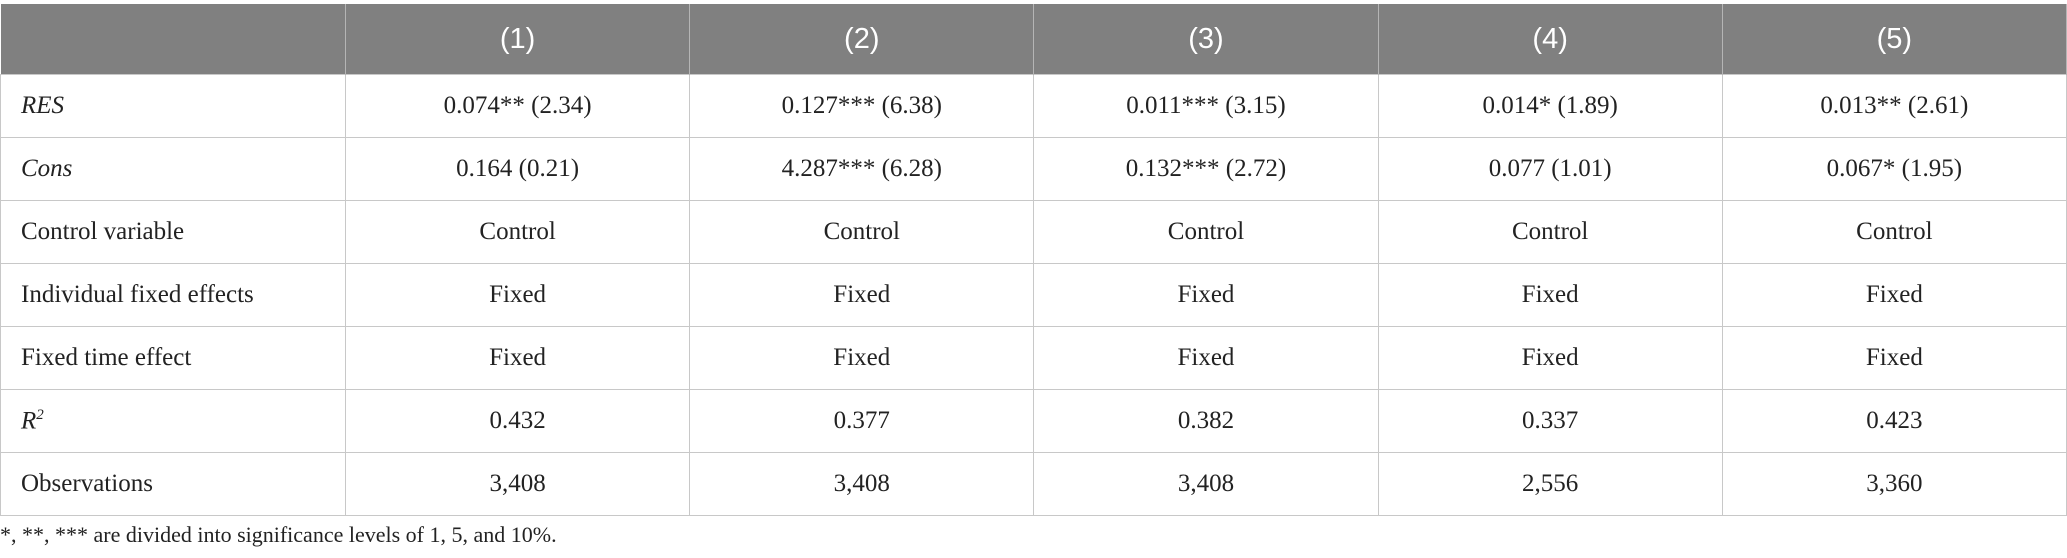 The width and height of the screenshot is (2067, 558). What do you see at coordinates (103, 231) in the screenshot?
I see `row-label-text: Control variable` at bounding box center [103, 231].